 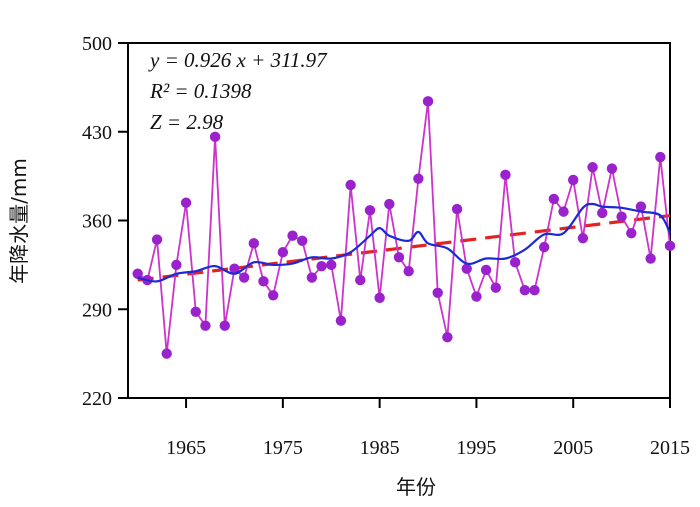 What do you see at coordinates (200, 91) in the screenshot?
I see `annotation-r2: R² = 0.1398` at bounding box center [200, 91].